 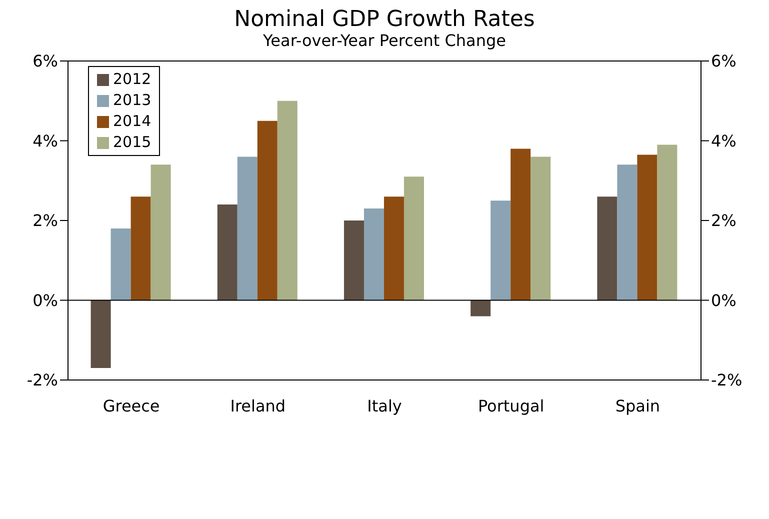 I want to click on chart-title: Nominal GDP Growth Rates, so click(x=384, y=19).